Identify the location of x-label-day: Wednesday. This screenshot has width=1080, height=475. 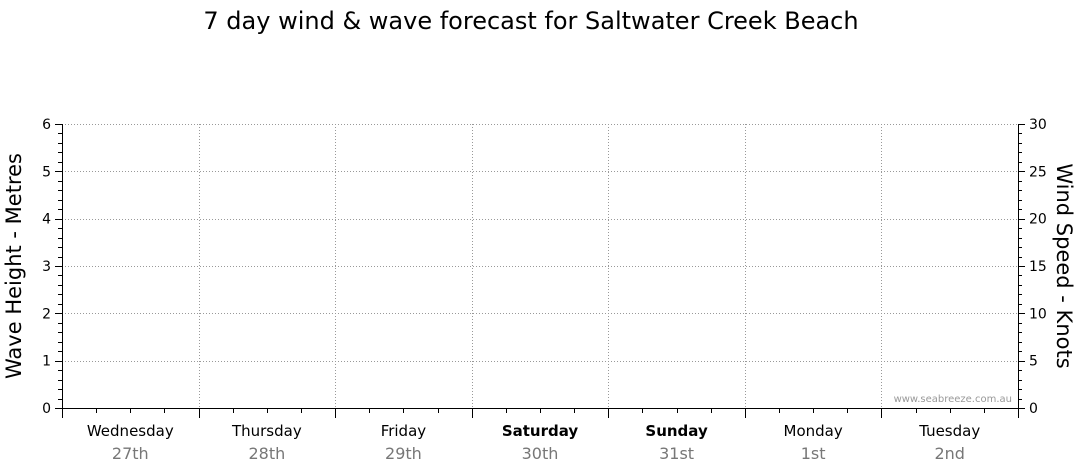
(130, 431).